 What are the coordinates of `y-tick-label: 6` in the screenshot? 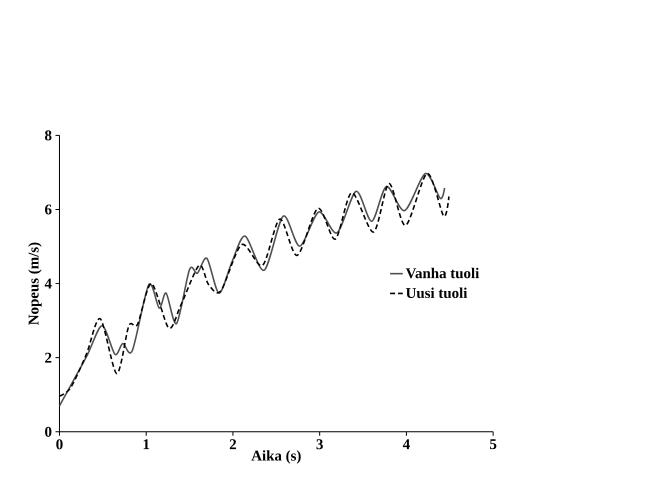 It's located at (48, 209).